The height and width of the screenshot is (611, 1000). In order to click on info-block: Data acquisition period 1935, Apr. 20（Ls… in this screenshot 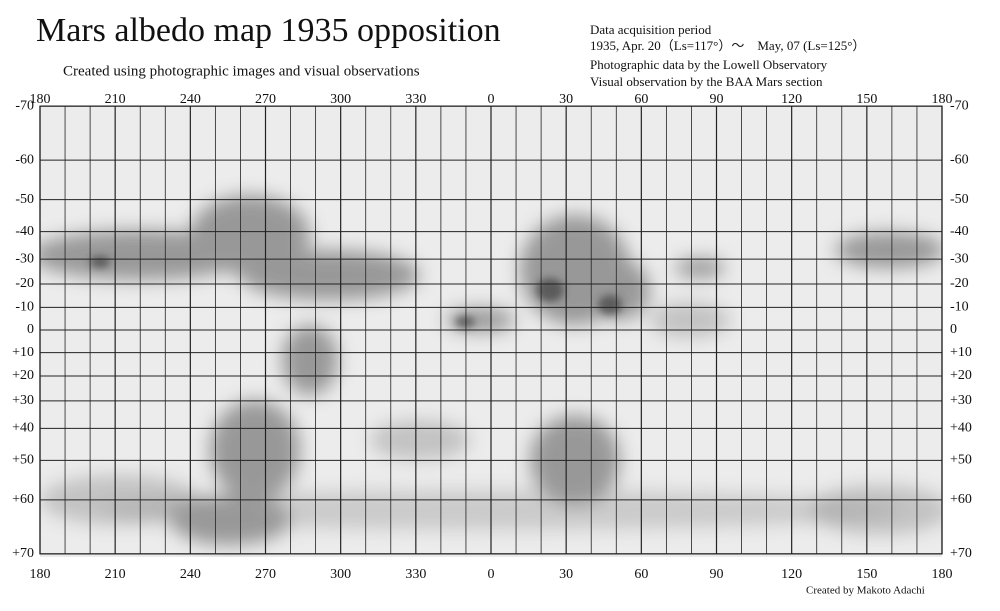, I will do `click(727, 55)`.